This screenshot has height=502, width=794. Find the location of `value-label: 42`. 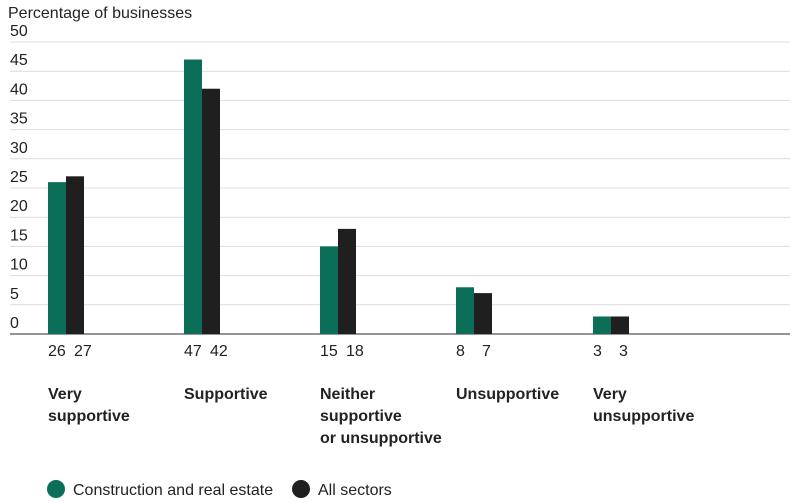

value-label: 42 is located at coordinates (219, 351).